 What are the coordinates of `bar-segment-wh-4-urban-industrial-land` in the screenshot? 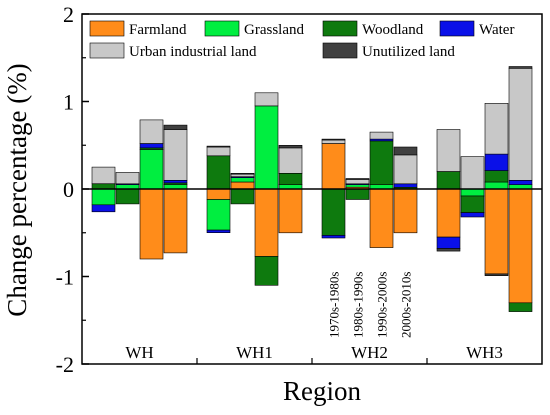 It's located at (175, 155).